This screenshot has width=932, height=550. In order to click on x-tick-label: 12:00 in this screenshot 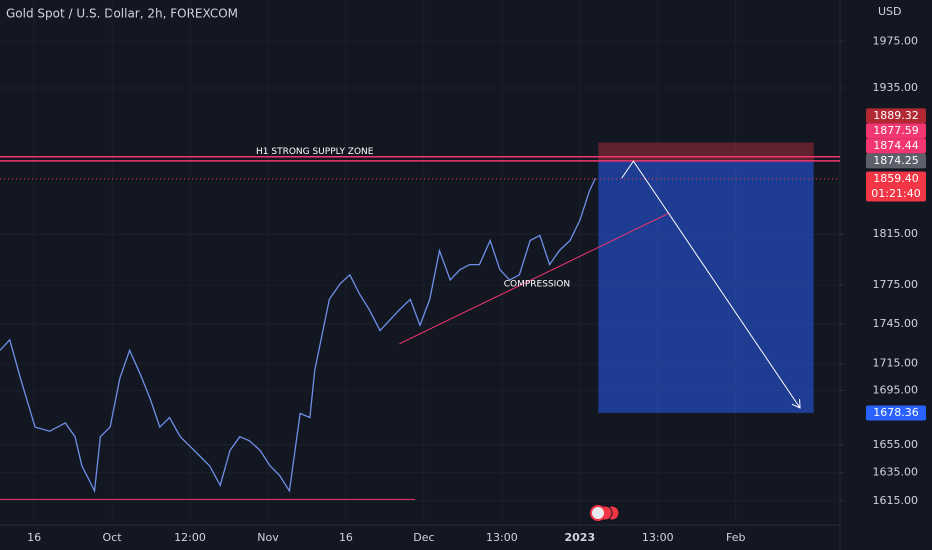, I will do `click(190, 537)`.